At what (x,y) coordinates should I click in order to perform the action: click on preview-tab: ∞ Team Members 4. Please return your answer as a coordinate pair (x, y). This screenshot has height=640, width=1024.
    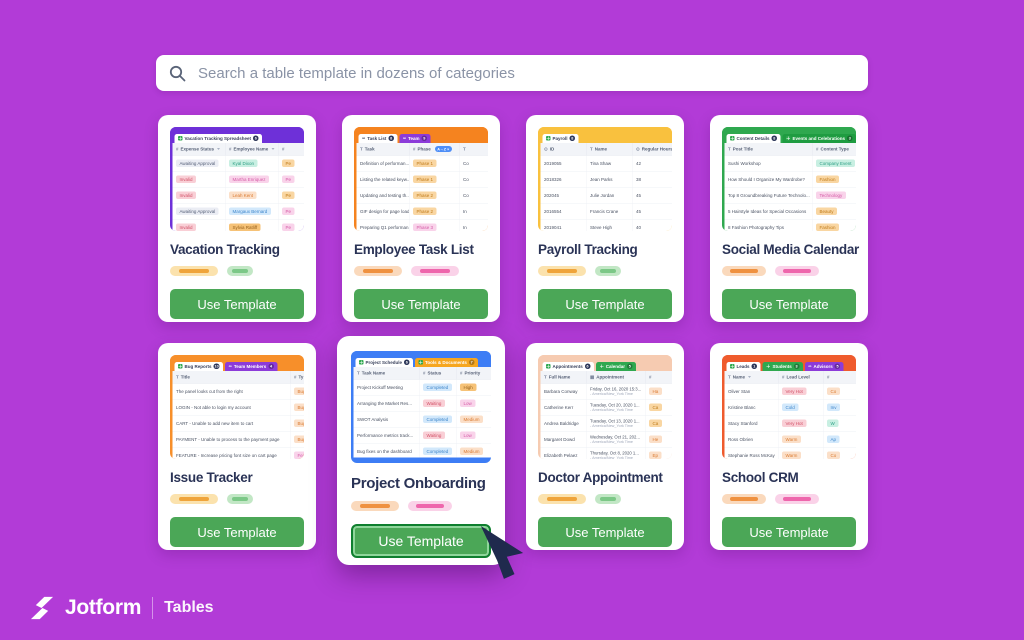
    Looking at the image, I should click on (251, 366).